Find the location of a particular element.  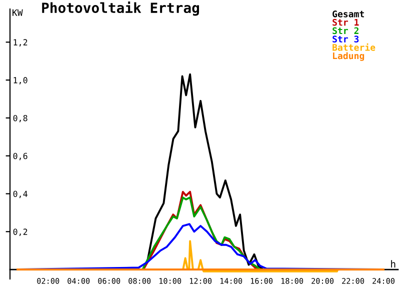

text: Str 1 is located at coordinates (345, 22).